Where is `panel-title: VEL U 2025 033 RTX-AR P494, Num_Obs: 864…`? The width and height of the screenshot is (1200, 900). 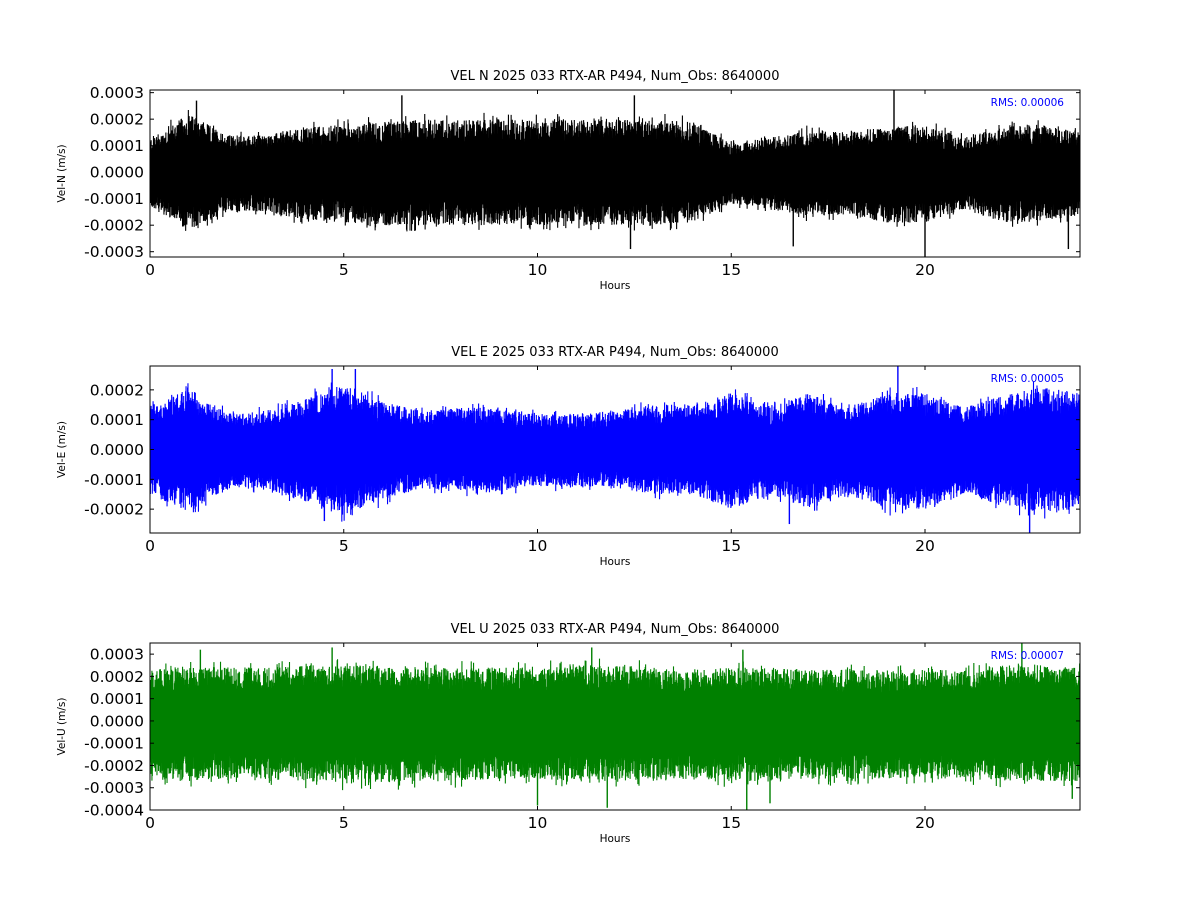
panel-title: VEL U 2025 033 RTX-AR P494, Num_Obs: 864… is located at coordinates (615, 629).